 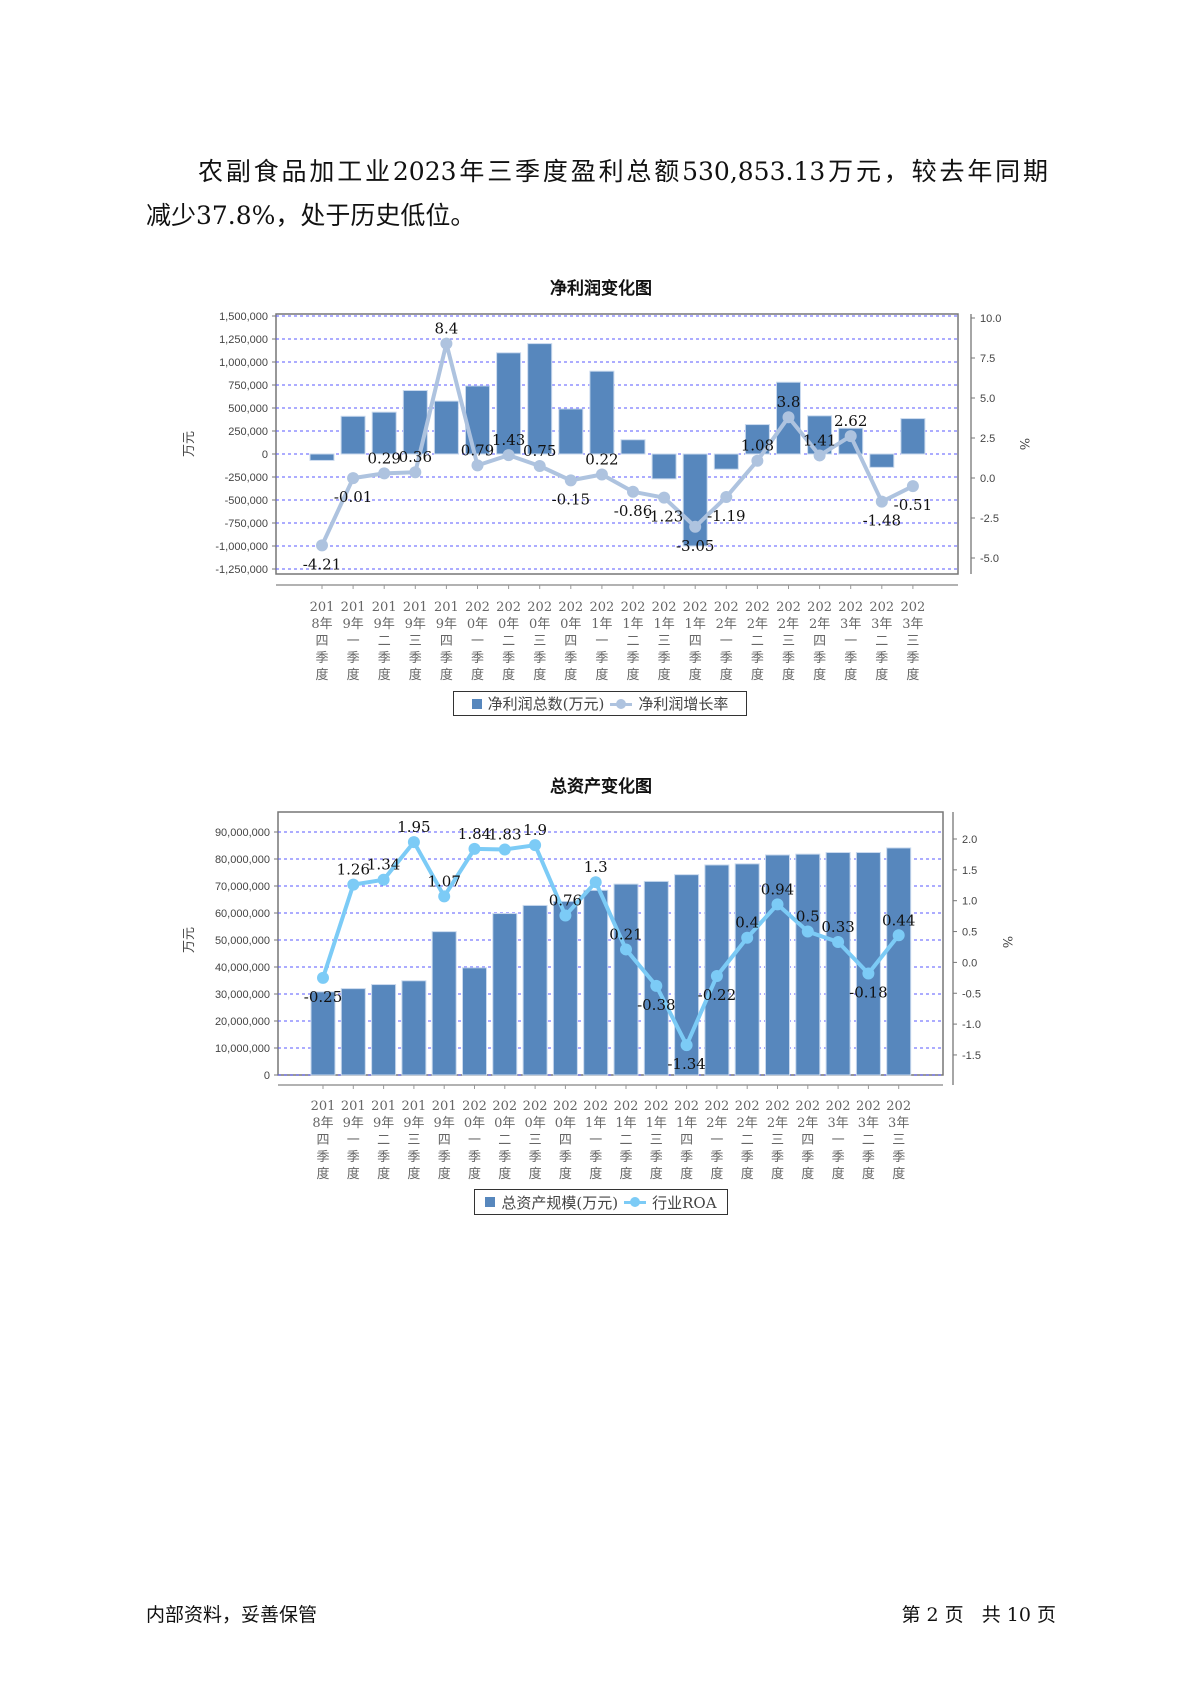 What do you see at coordinates (621, 703) in the screenshot?
I see `legend-line-swatch` at bounding box center [621, 703].